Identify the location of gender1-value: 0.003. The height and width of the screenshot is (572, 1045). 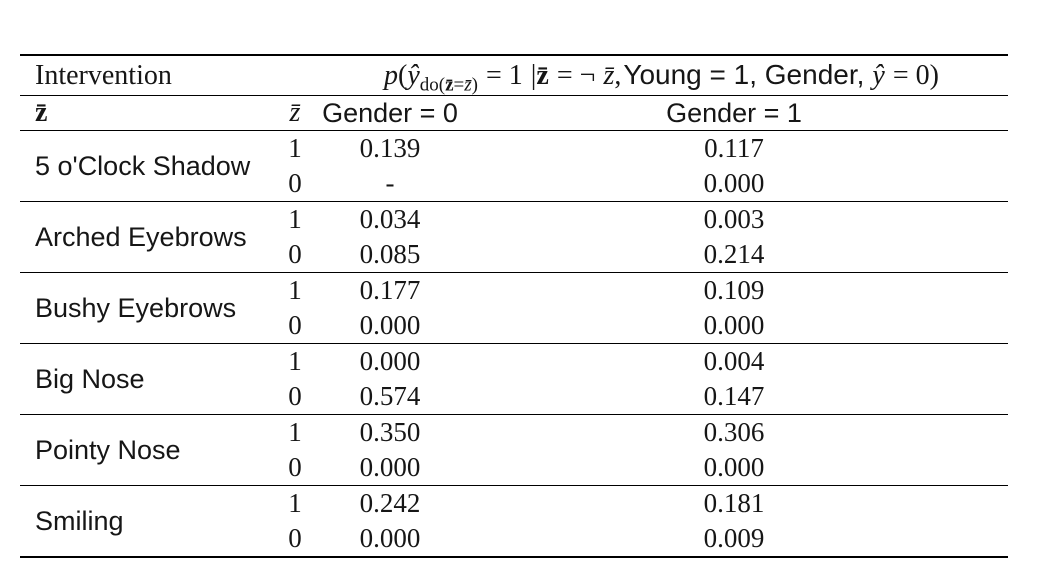
(734, 219).